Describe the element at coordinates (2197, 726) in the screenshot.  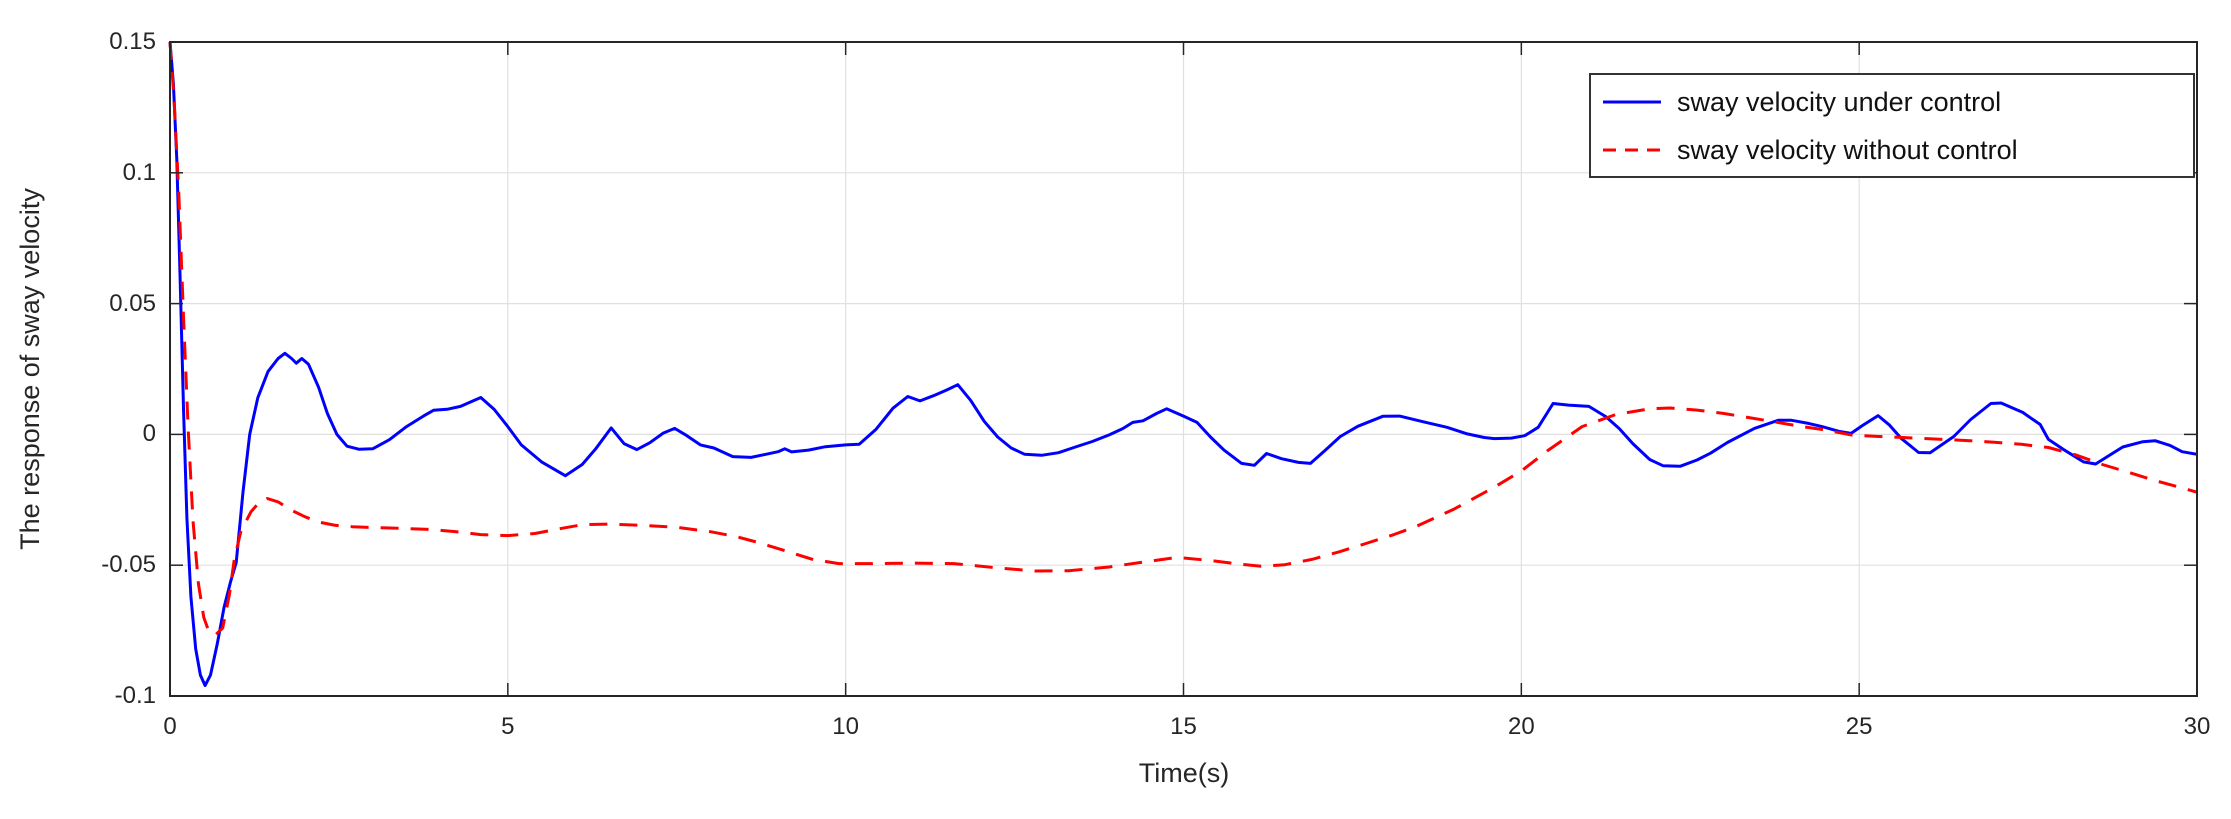
I see `x-tick-label: 30` at that location.